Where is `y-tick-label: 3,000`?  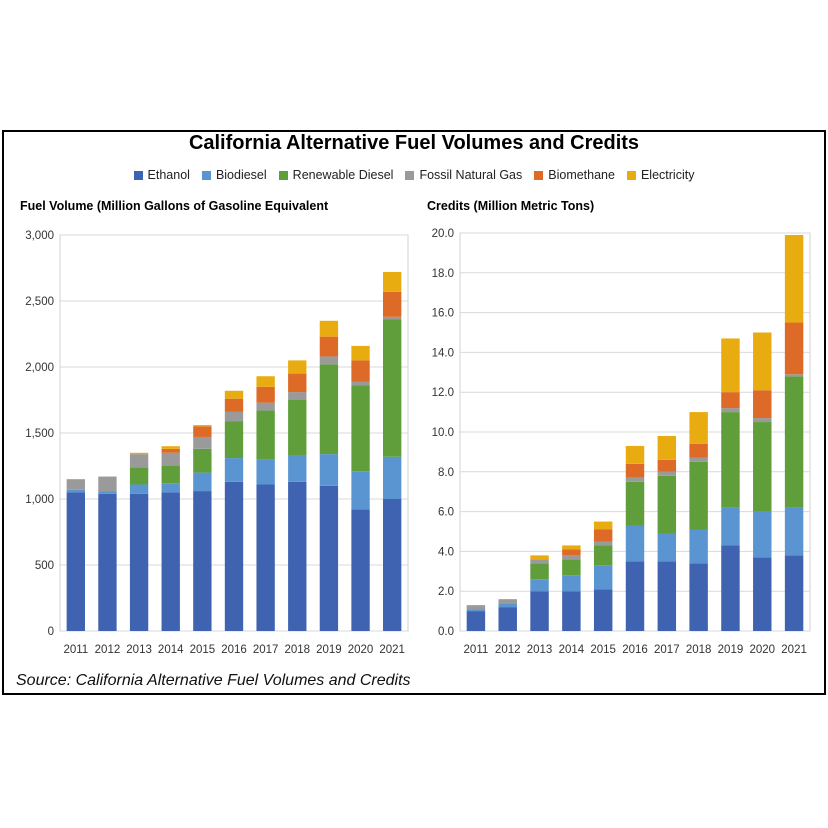
y-tick-label: 3,000 is located at coordinates (39, 236).